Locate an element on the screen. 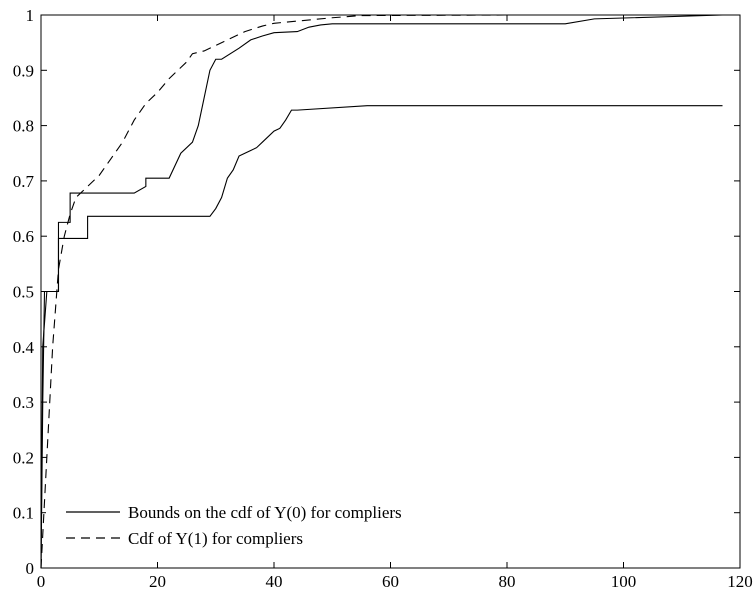 The height and width of the screenshot is (590, 756). legend-label-bounds: Bounds on the cdf of Y(0) for compliers is located at coordinates (265, 512).